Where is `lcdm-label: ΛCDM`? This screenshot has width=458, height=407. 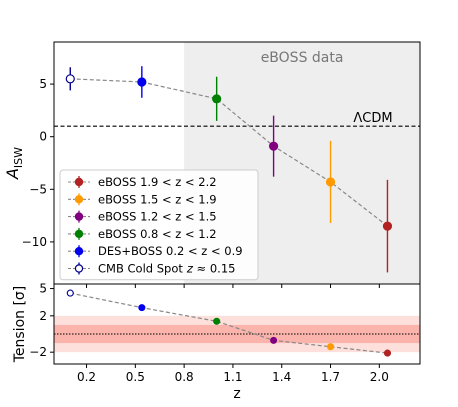 lcdm-label: ΛCDM is located at coordinates (372, 118).